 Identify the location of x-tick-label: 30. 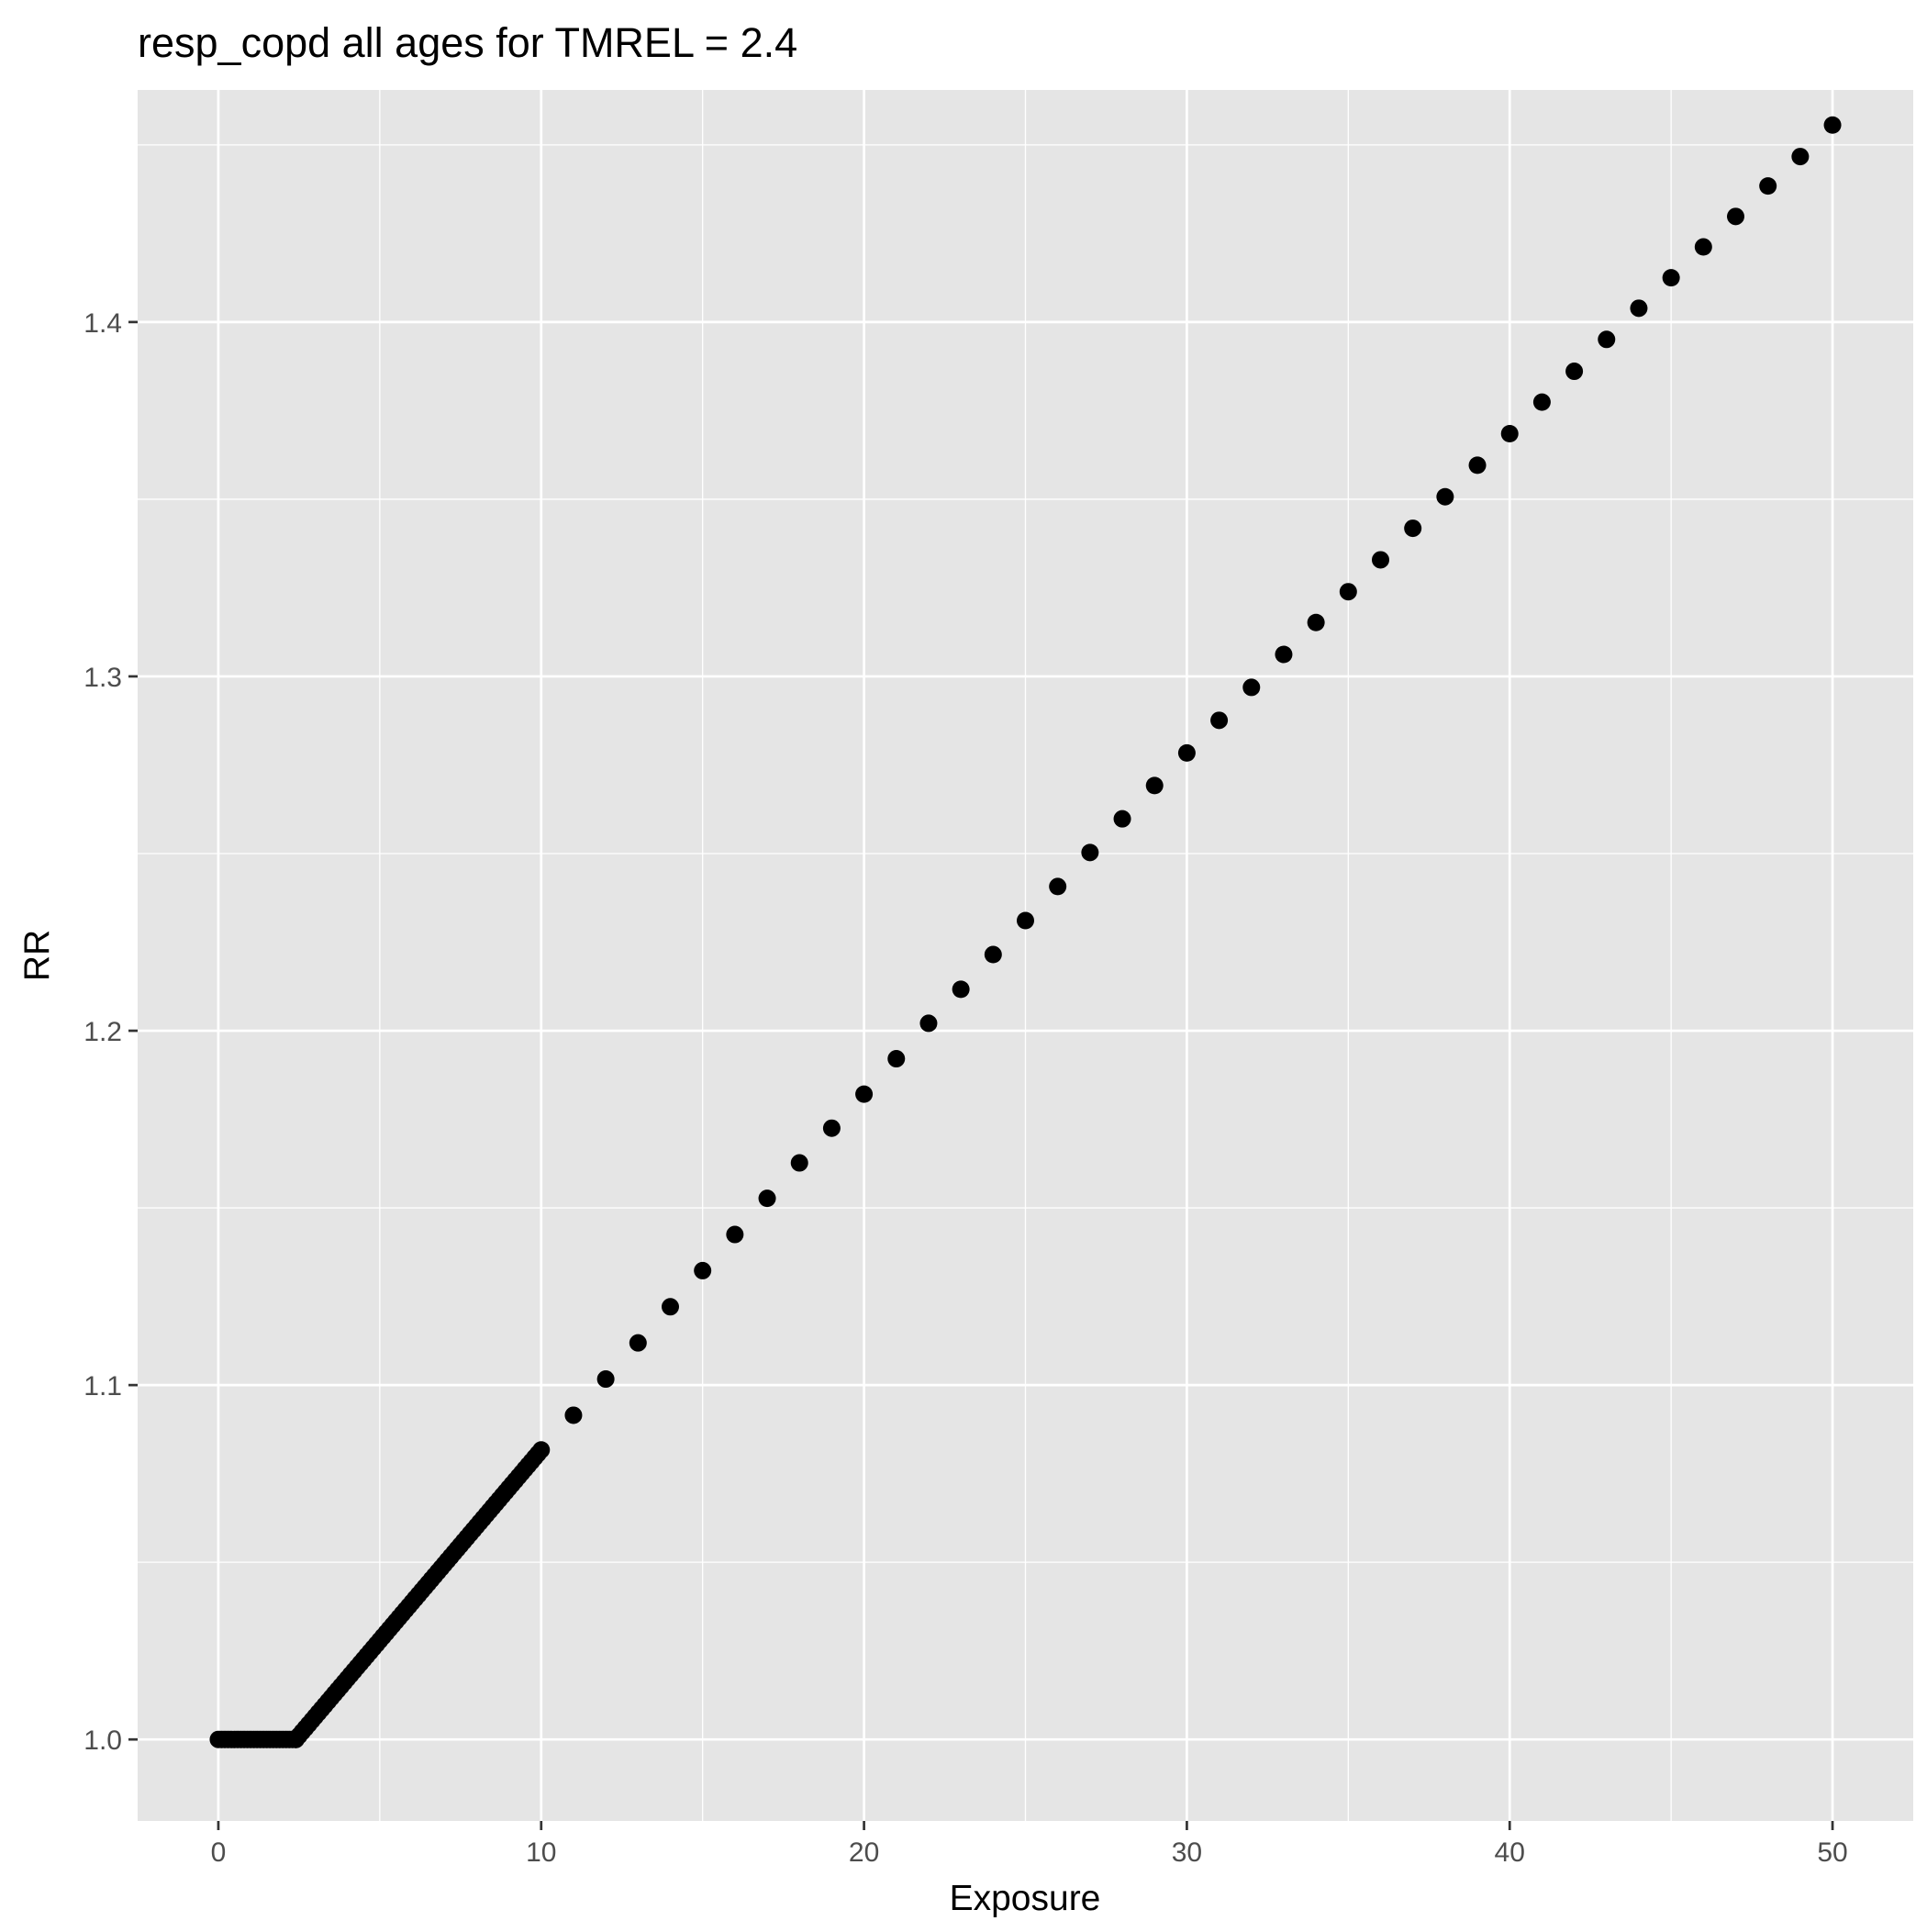
(1187, 1852).